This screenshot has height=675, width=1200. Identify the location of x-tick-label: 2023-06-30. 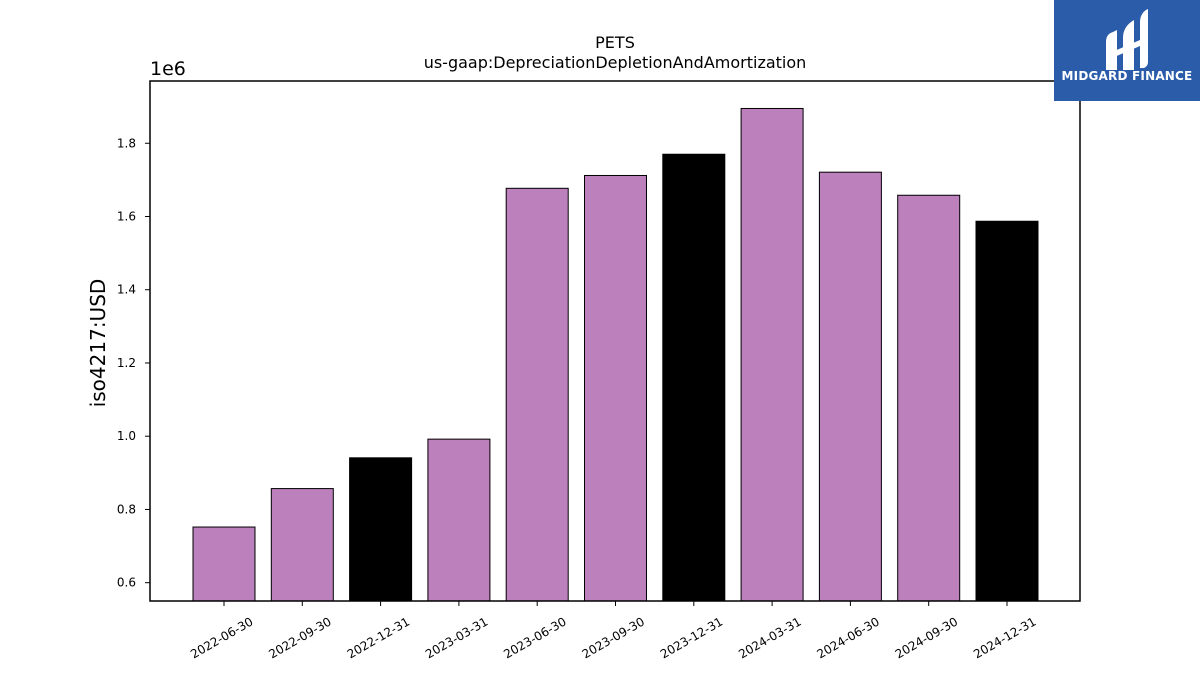
(534, 637).